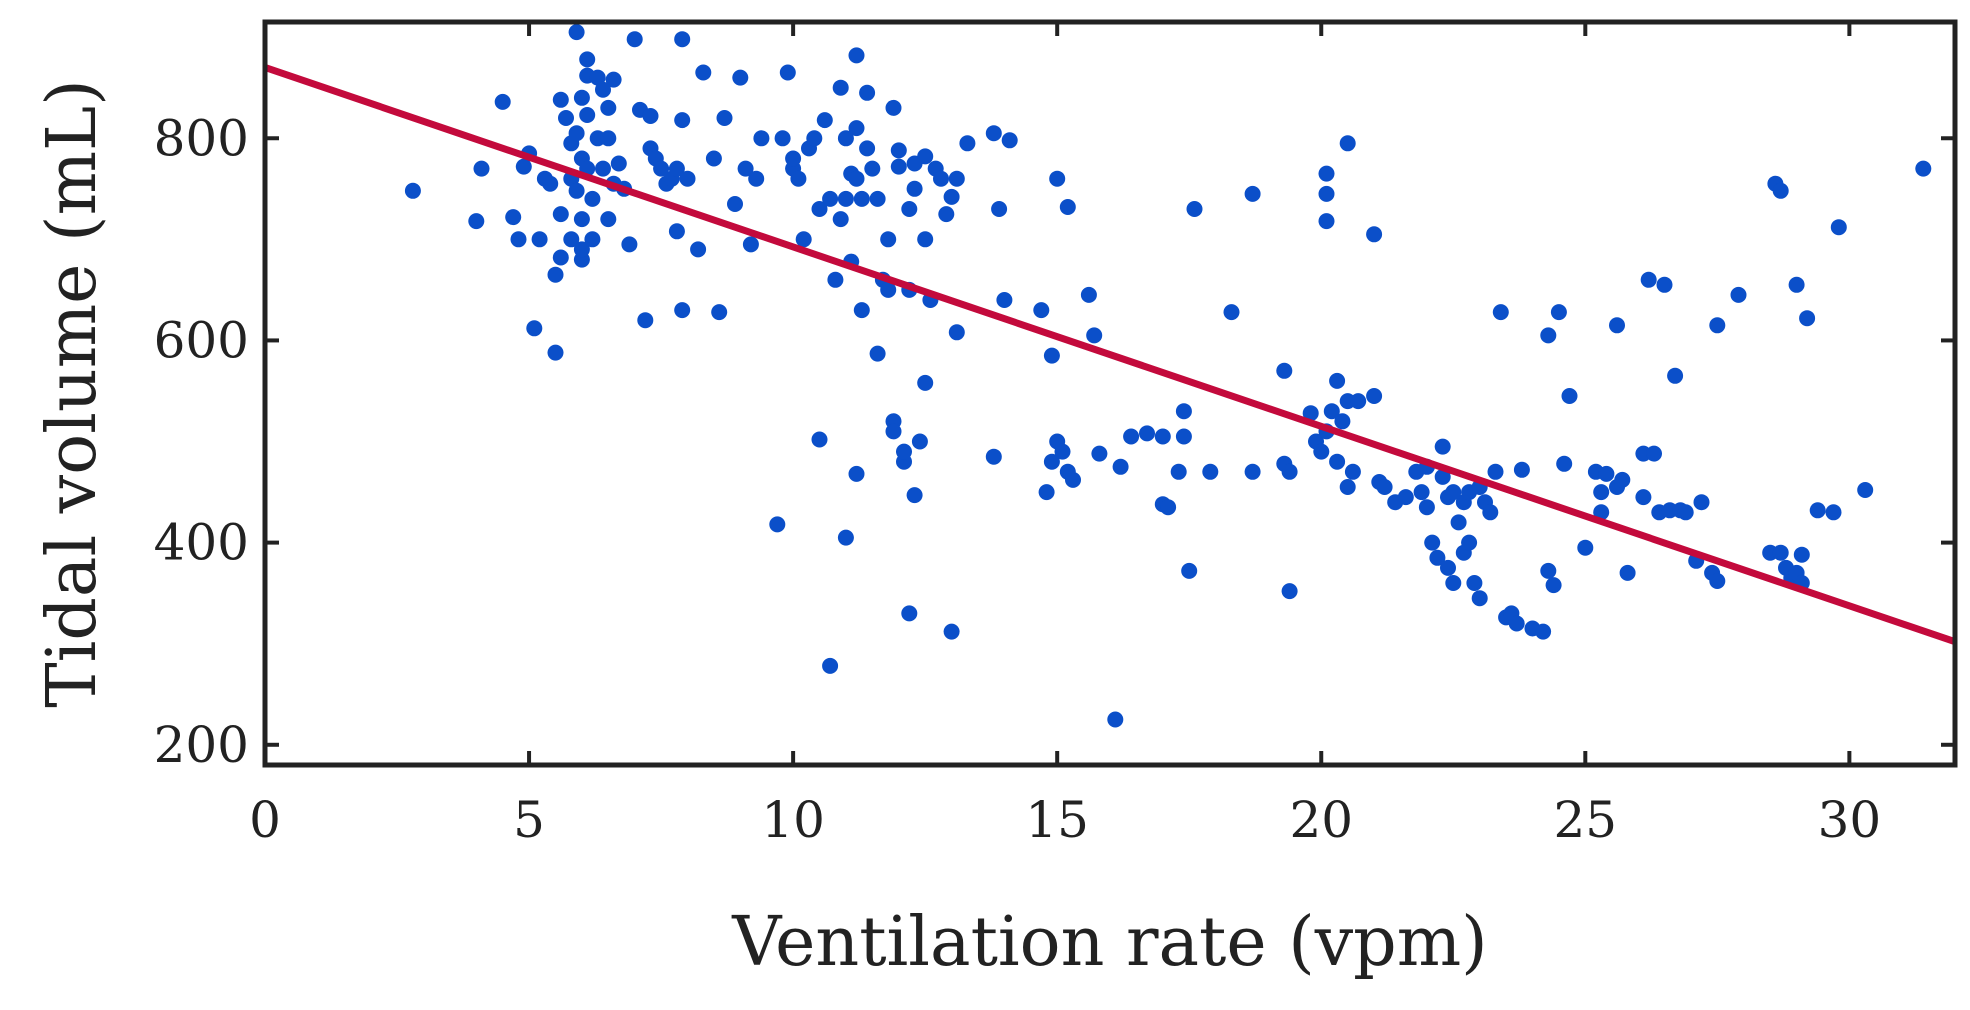 The width and height of the screenshot is (1970, 1010). I want to click on x-tick-label: 30, so click(1850, 820).